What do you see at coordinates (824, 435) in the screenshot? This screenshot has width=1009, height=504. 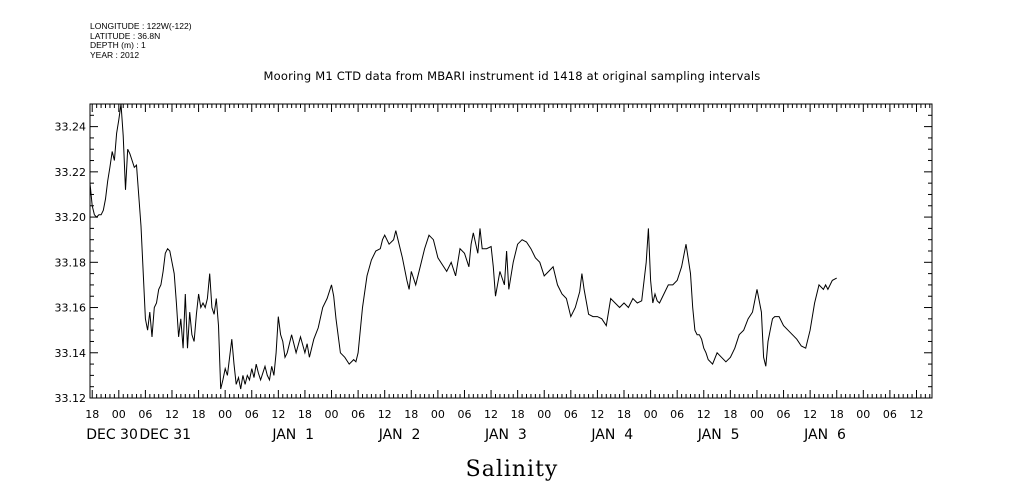 I see `x-day-label: JAN 6` at bounding box center [824, 435].